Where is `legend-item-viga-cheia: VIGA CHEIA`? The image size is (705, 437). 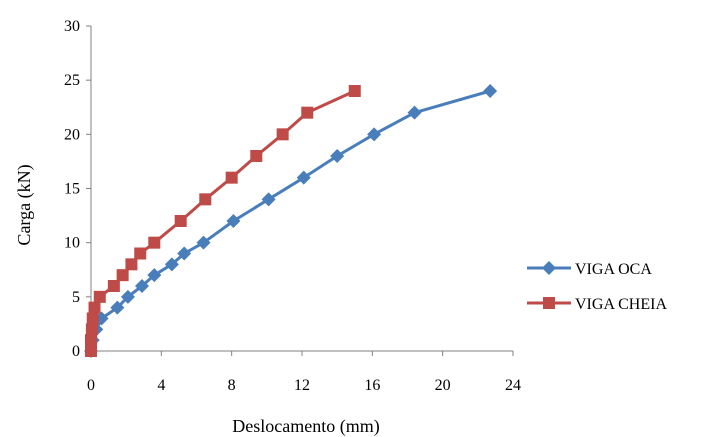
legend-item-viga-cheia: VIGA CHEIA is located at coordinates (597, 304).